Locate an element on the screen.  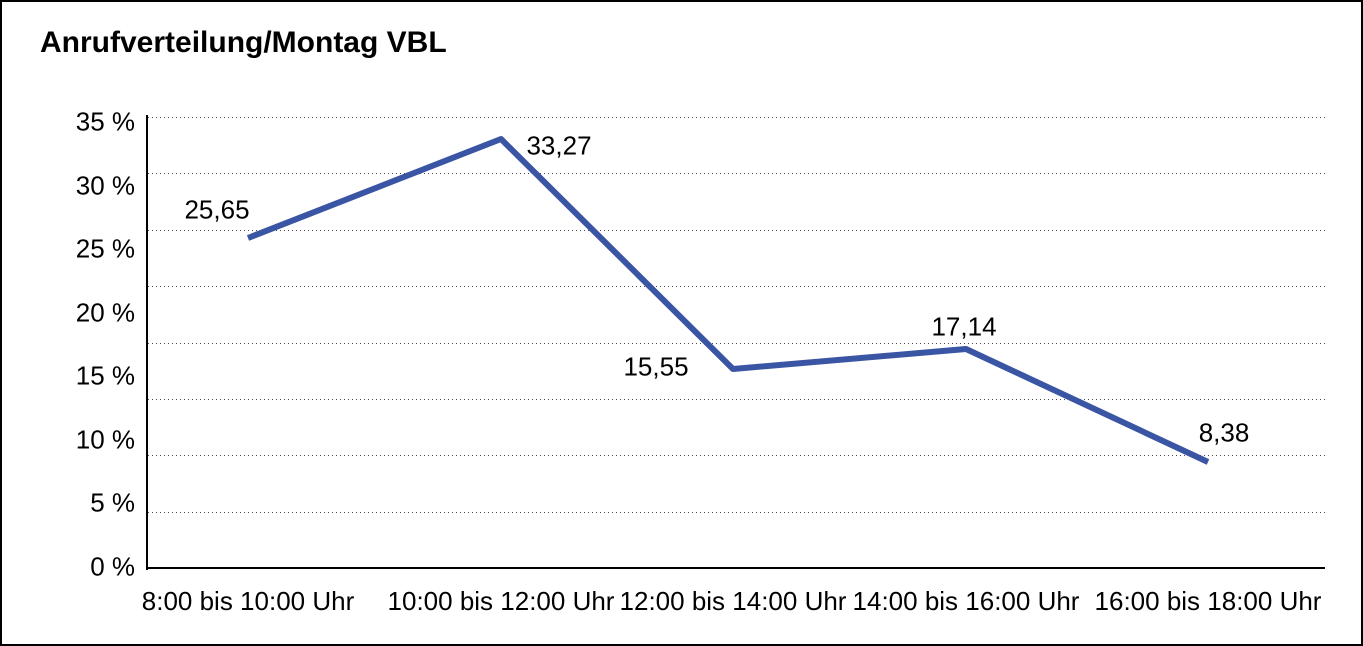
y-tick-label: 35 % is located at coordinates (105, 121).